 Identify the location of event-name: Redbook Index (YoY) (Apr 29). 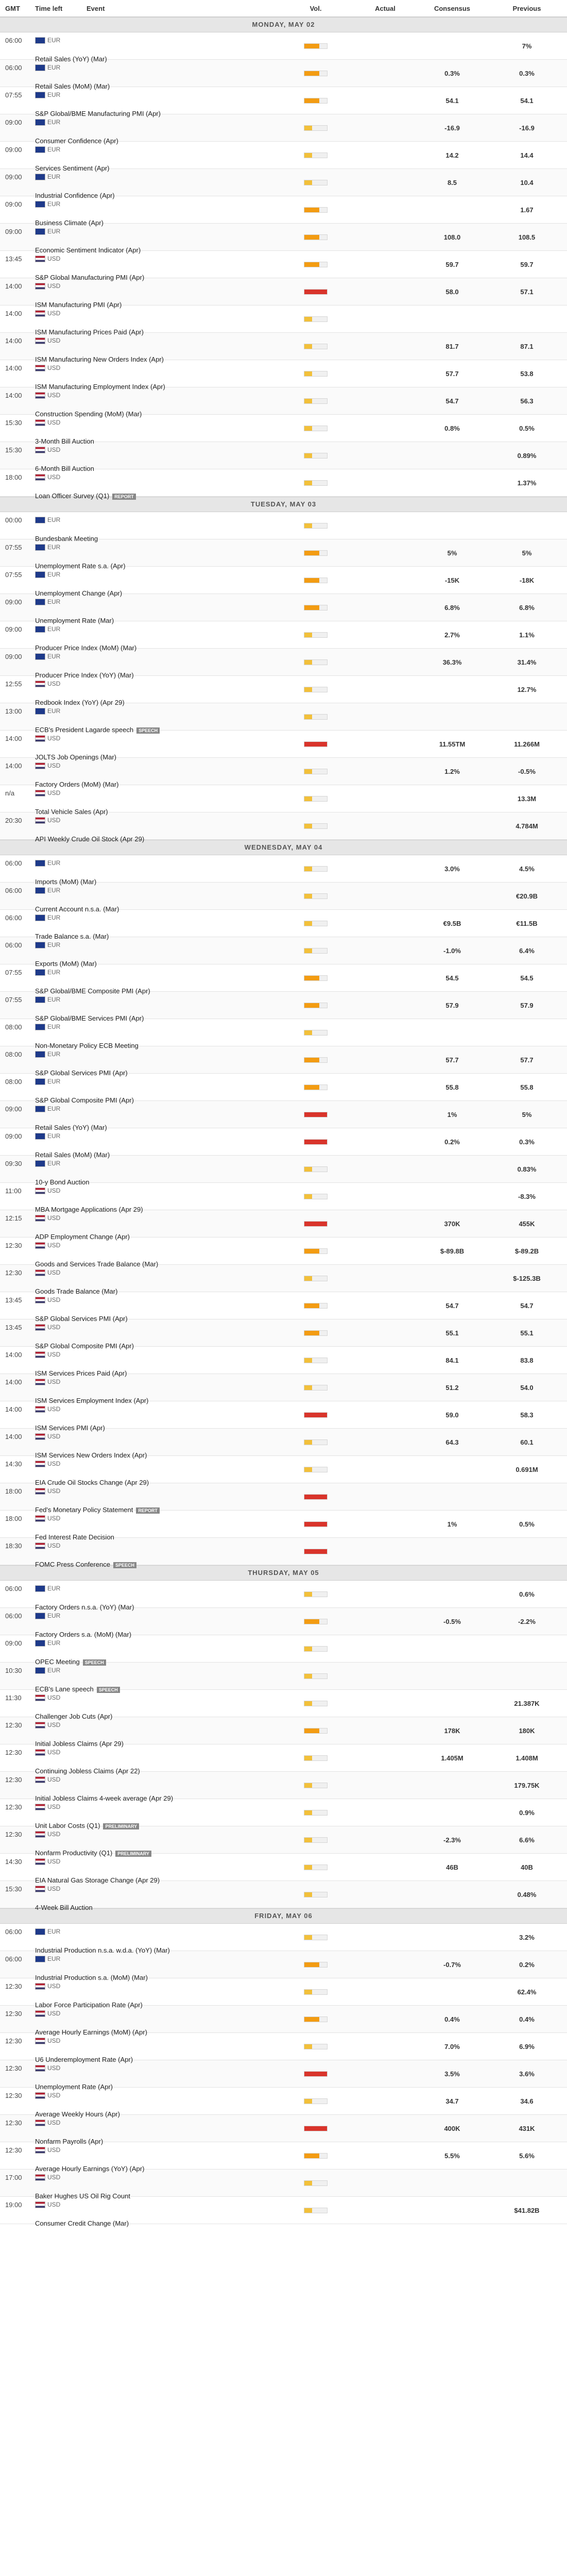
(80, 702).